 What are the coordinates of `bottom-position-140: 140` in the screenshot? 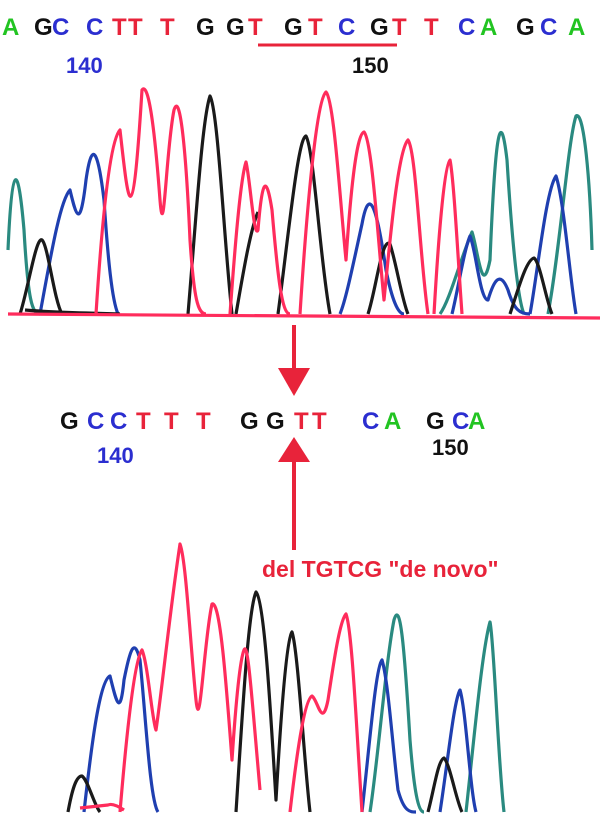 It's located at (115, 455).